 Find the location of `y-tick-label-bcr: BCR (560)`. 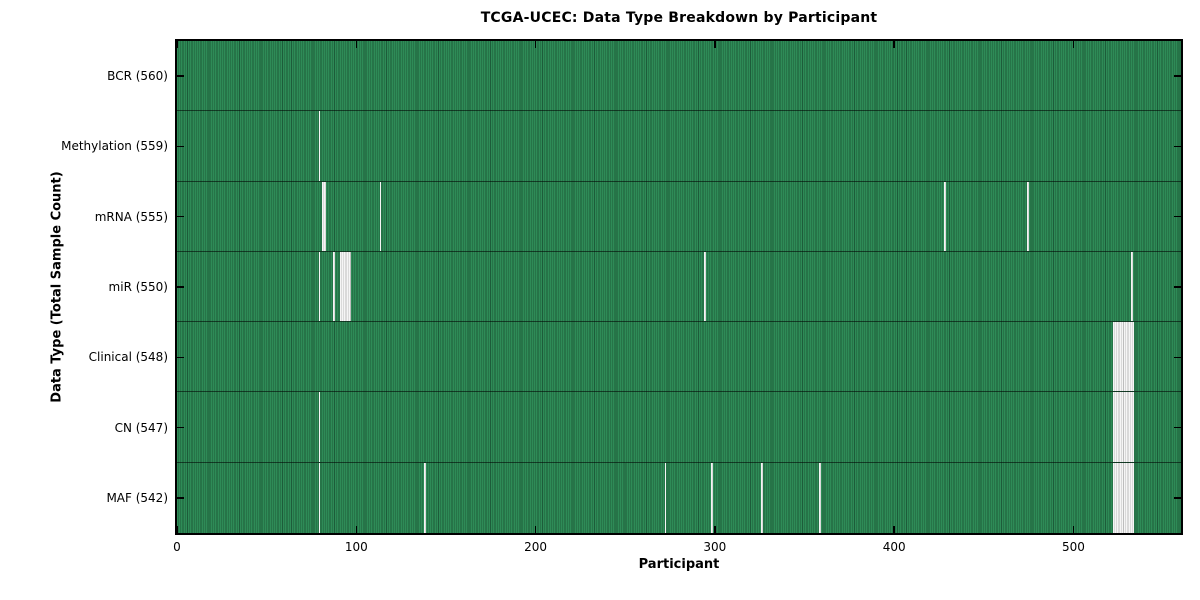

y-tick-label-bcr: BCR (560) is located at coordinates (137, 76).